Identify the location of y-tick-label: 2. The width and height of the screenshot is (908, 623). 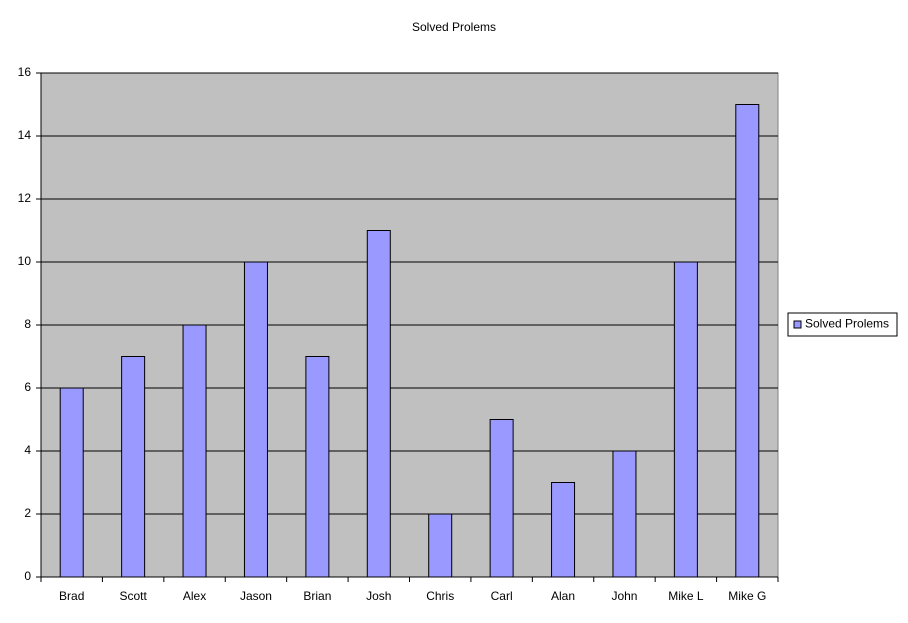
(27, 513).